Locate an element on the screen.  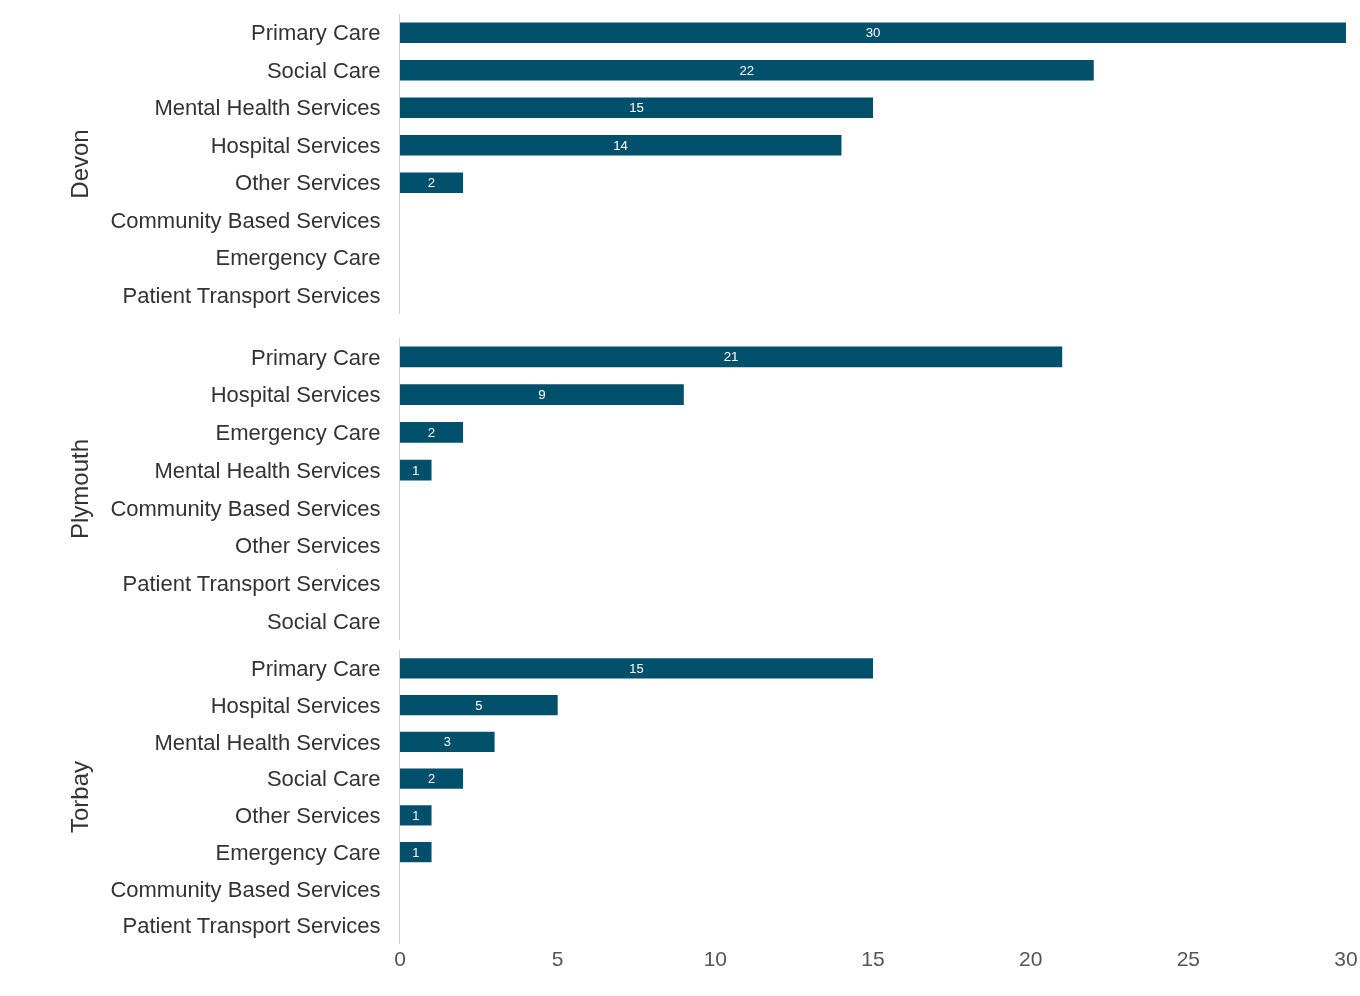
x-tick-label: 25 is located at coordinates (1188, 958).